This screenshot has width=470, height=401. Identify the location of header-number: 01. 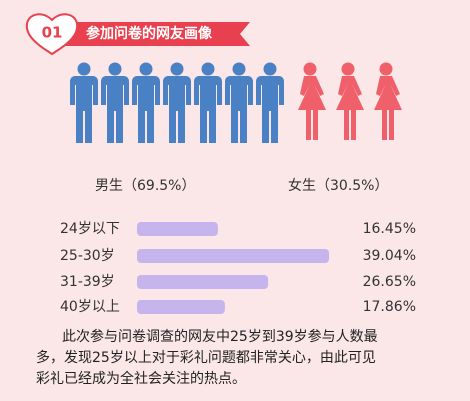
(52, 33).